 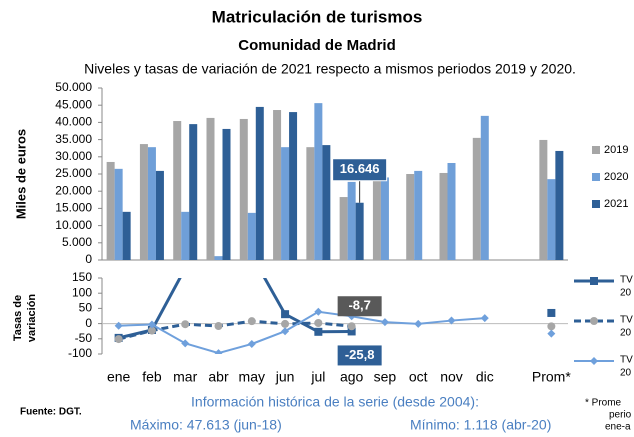 I want to click on x-tick-label: Prom*, so click(x=551, y=377).